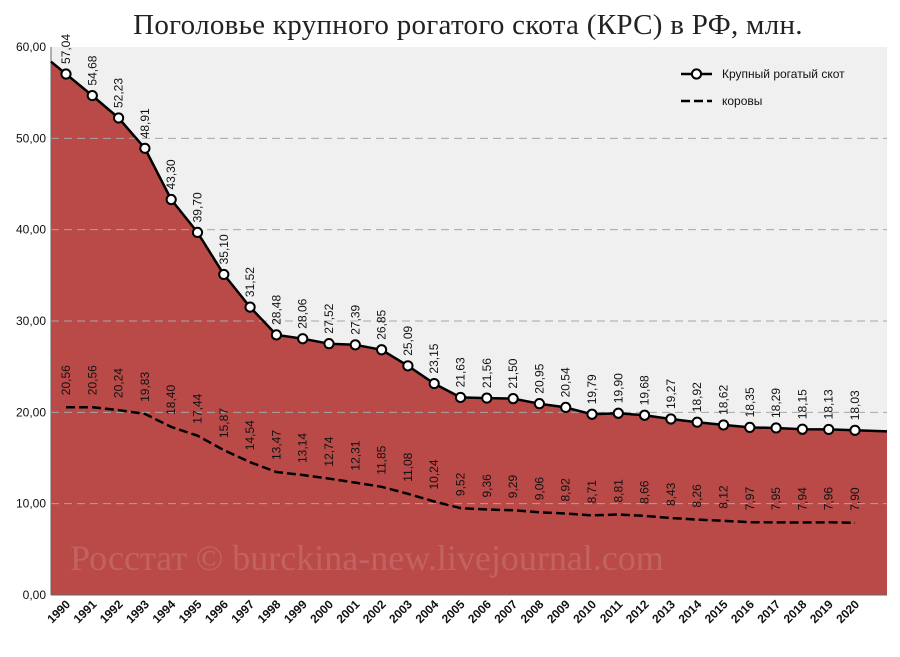 The image size is (900, 657). Describe the element at coordinates (355, 319) in the screenshot. I see `cattle-data-label: 27,39` at that location.